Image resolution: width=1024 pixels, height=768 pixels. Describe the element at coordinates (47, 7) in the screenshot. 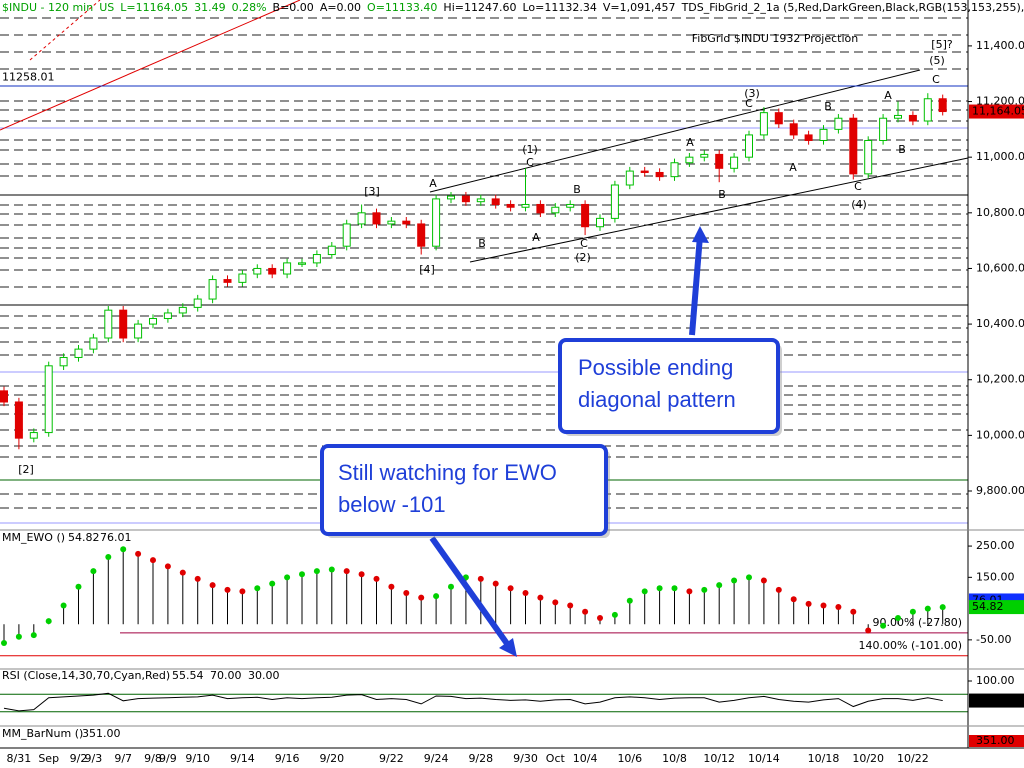

I see `header-item: $INDU - 120 min` at that location.